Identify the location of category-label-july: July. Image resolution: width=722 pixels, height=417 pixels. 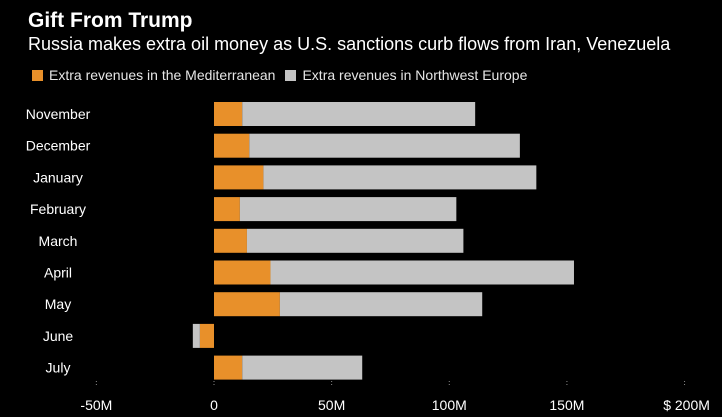
(58, 368).